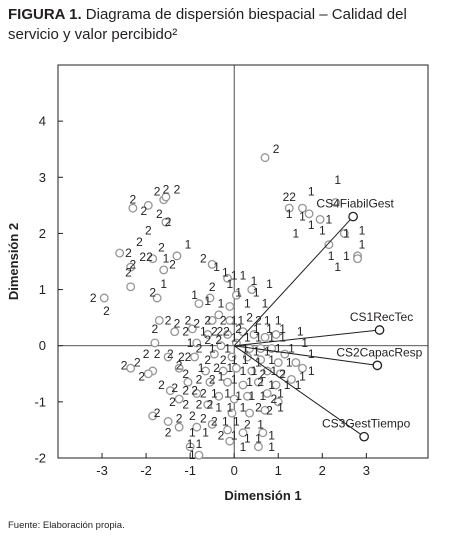 This screenshot has height=539, width=459. I want to click on x-axis-label: Dimensión 1, so click(262, 495).